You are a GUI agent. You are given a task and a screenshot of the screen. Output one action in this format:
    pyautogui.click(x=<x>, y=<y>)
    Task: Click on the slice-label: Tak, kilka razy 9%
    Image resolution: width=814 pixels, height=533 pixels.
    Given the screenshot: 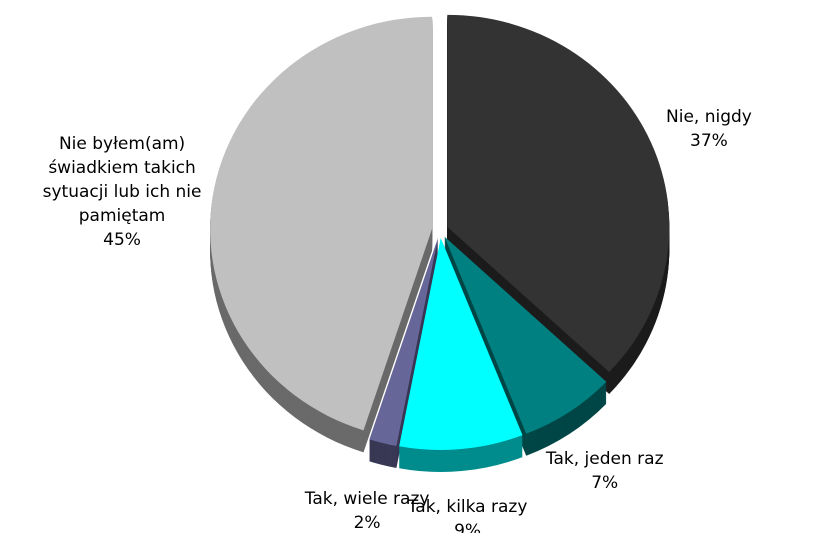 What is the action you would take?
    pyautogui.click(x=468, y=514)
    